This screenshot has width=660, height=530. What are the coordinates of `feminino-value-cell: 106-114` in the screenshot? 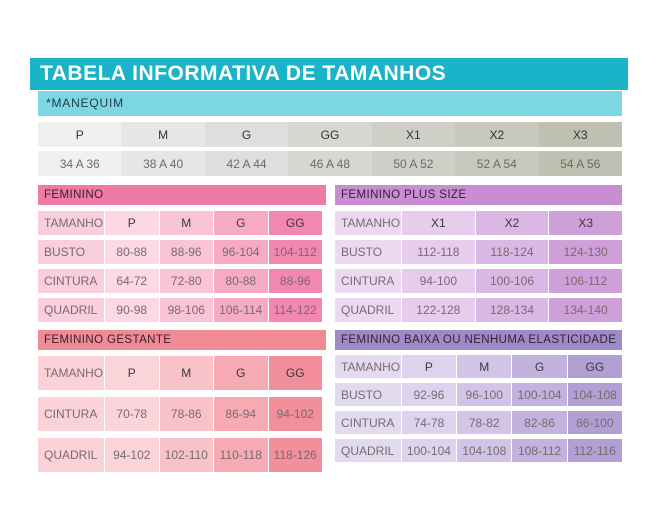 It's located at (241, 310).